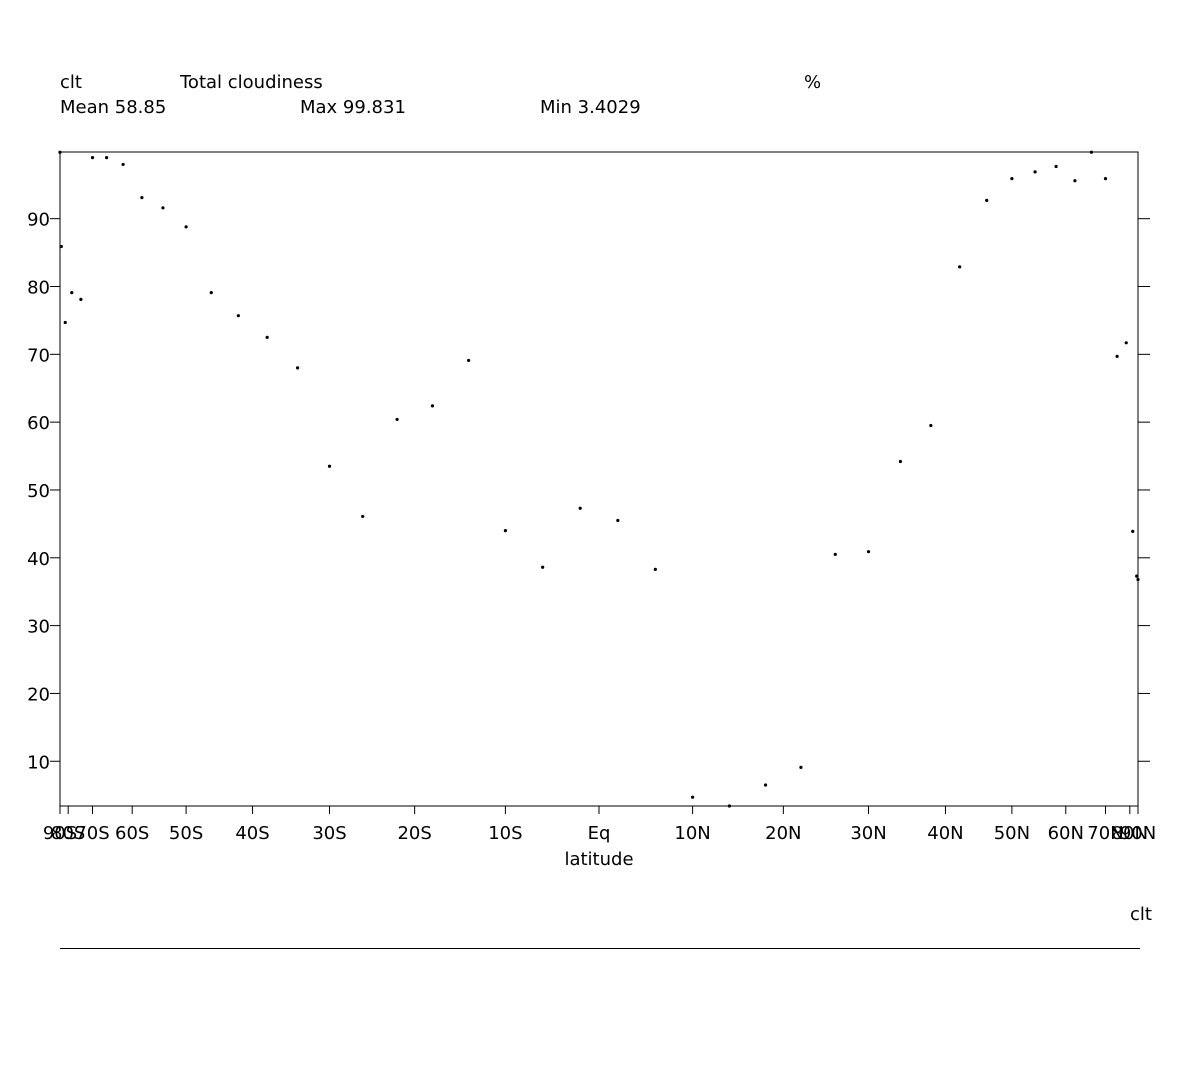  What do you see at coordinates (353, 107) in the screenshot?
I see `stat: Max 99.831` at bounding box center [353, 107].